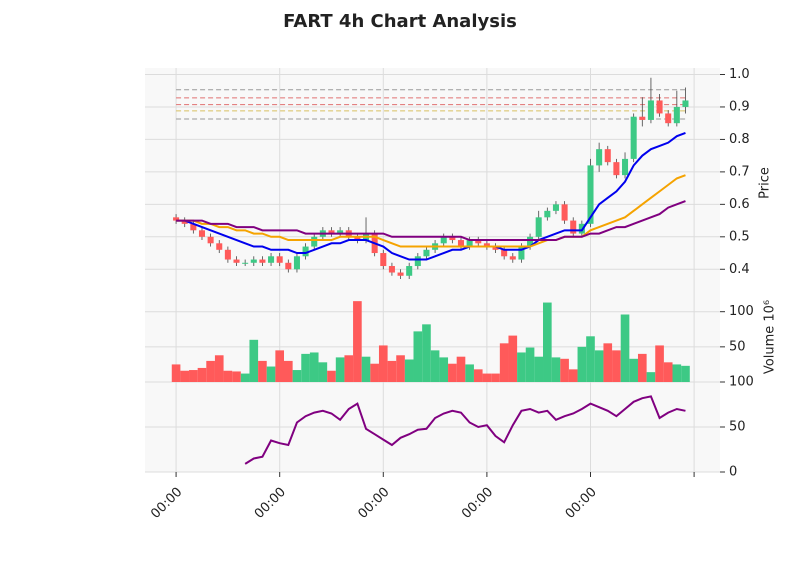 This screenshot has height=579, width=800. I want to click on y-tick-label: 0, so click(733, 472).